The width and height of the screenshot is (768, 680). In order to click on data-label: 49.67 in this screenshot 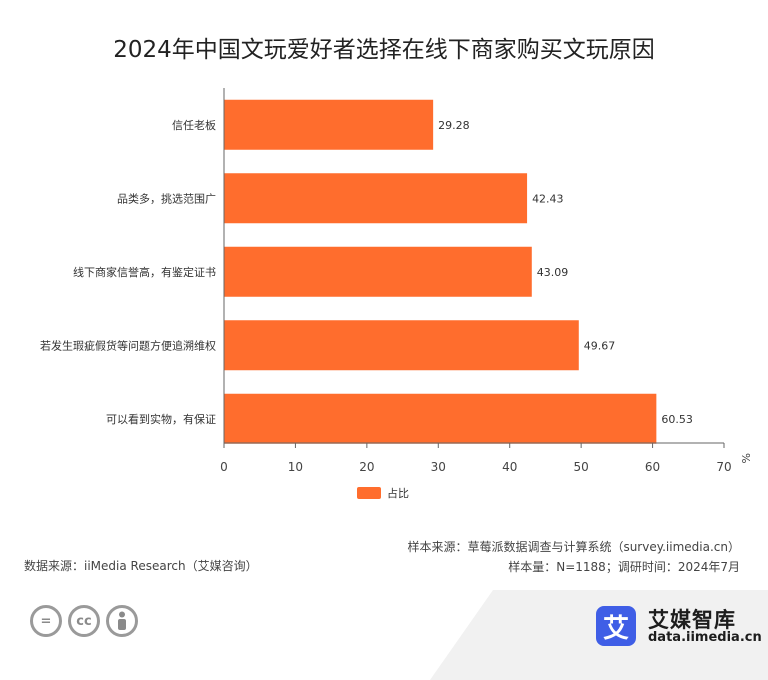, I will do `click(600, 345)`.